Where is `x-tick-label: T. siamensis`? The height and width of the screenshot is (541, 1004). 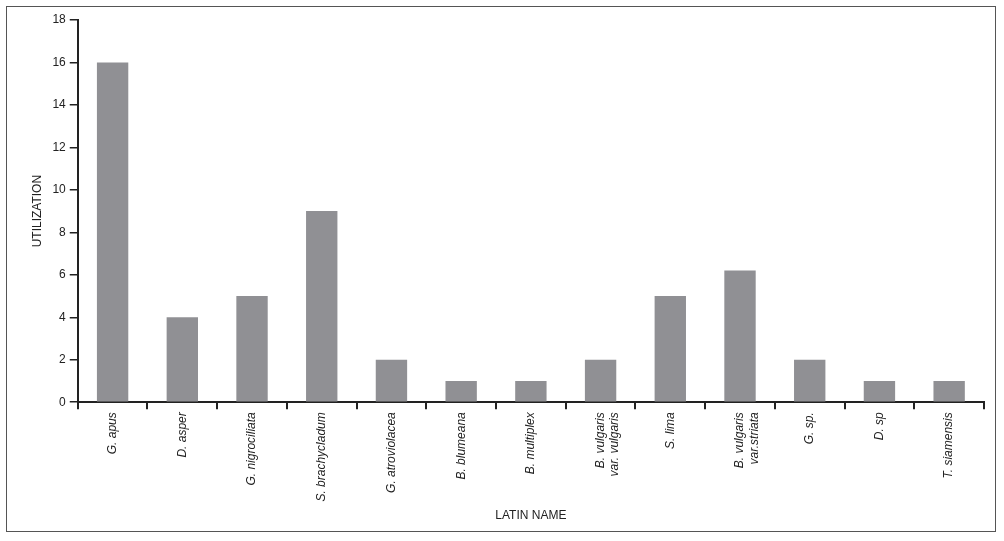
x-tick-label: T. siamensis is located at coordinates (948, 445).